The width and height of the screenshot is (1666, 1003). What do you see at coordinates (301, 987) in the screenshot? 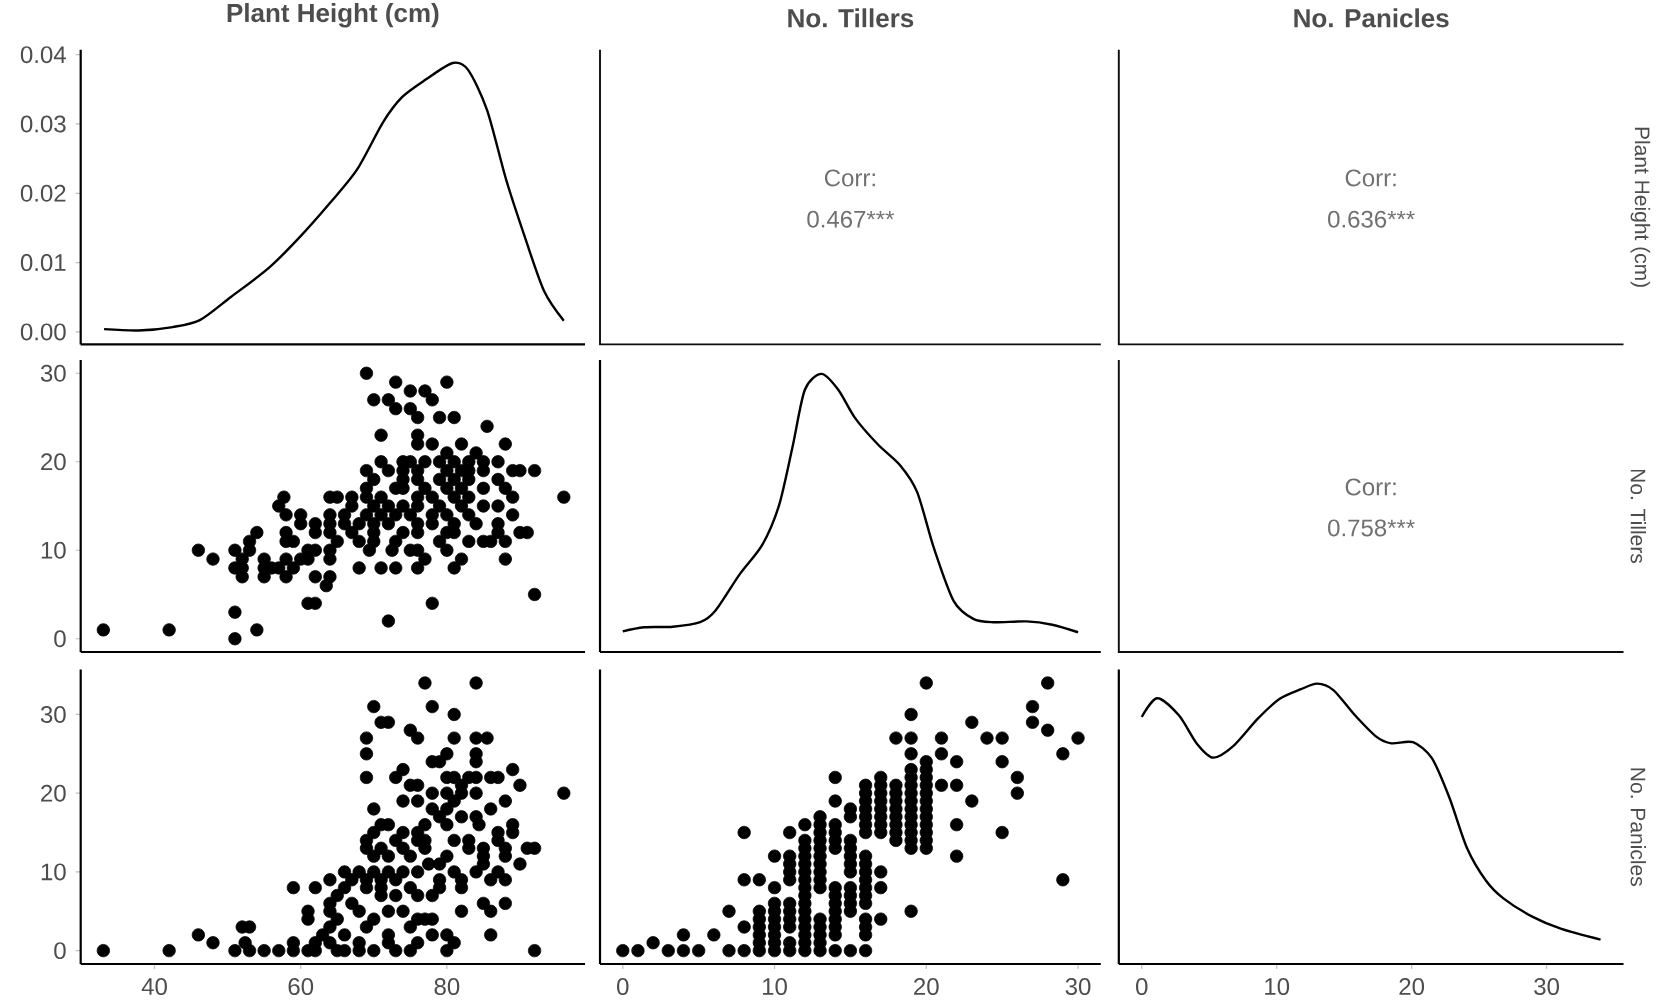
I see `x-tick-label: 60` at bounding box center [301, 987].